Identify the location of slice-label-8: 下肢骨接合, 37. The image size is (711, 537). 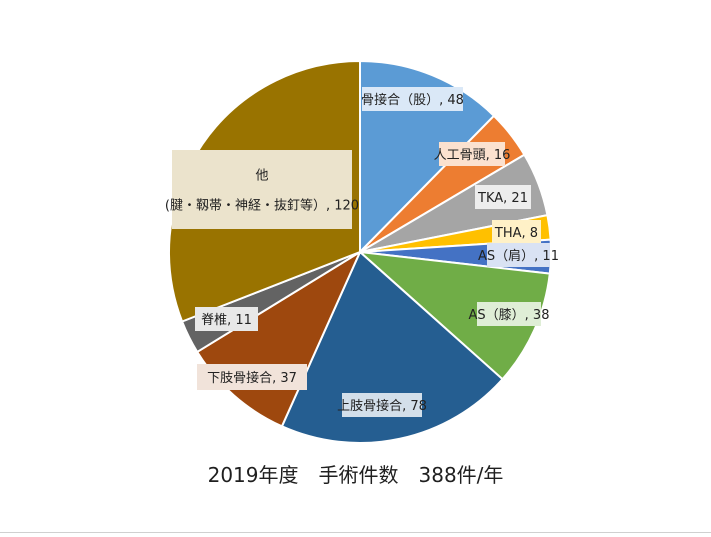
(252, 377).